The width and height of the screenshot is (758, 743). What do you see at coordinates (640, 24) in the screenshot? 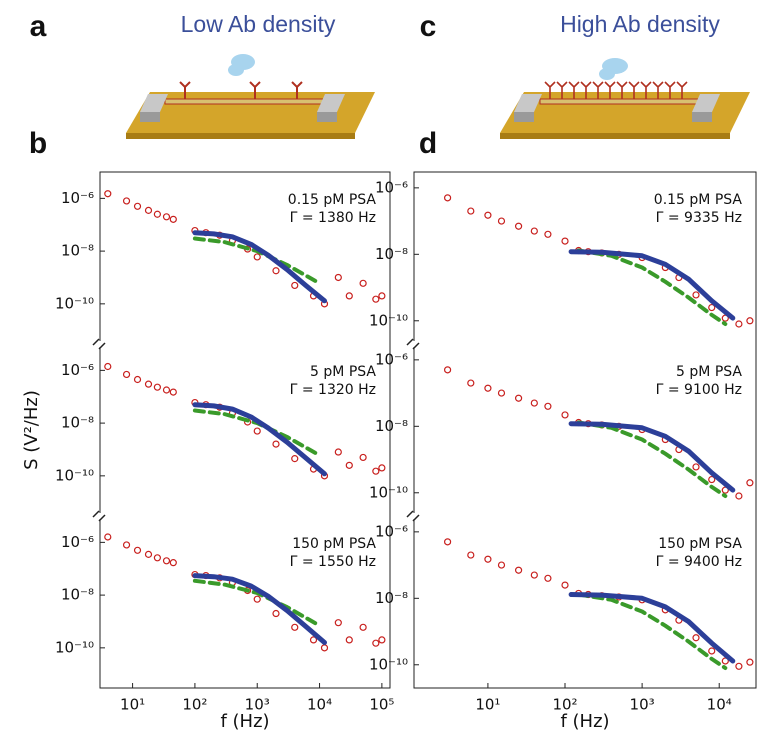
I see `panel-heading: High Ab density` at bounding box center [640, 24].